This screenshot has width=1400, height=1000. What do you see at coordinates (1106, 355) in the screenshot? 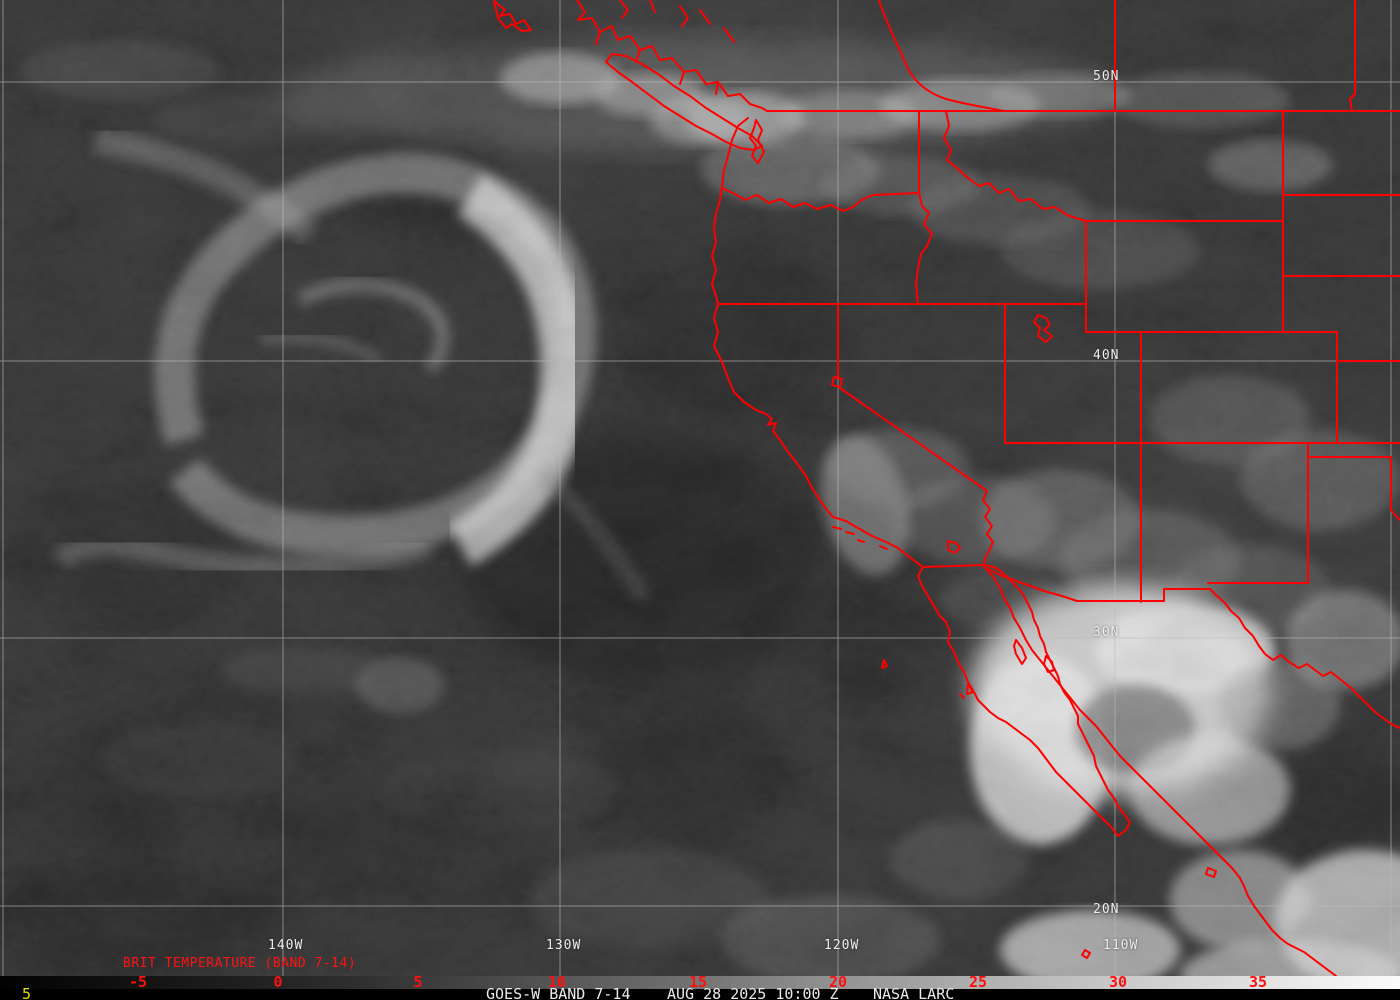
I see `lat-label-40n: 40N` at bounding box center [1106, 355].